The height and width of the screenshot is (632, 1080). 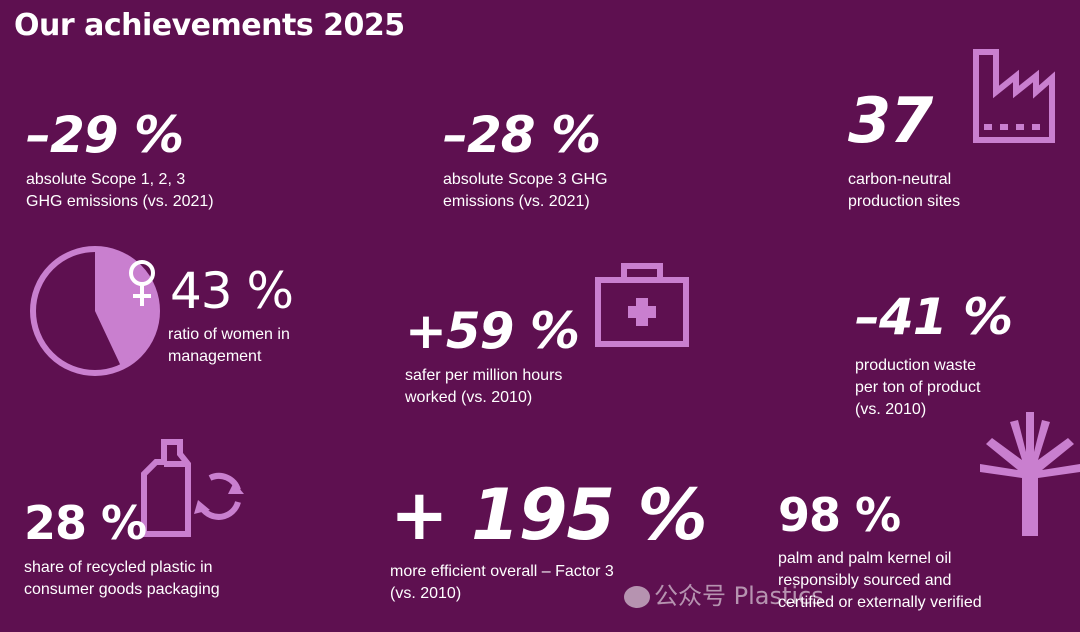 I want to click on stat-women-value: 43 %, so click(x=232, y=291).